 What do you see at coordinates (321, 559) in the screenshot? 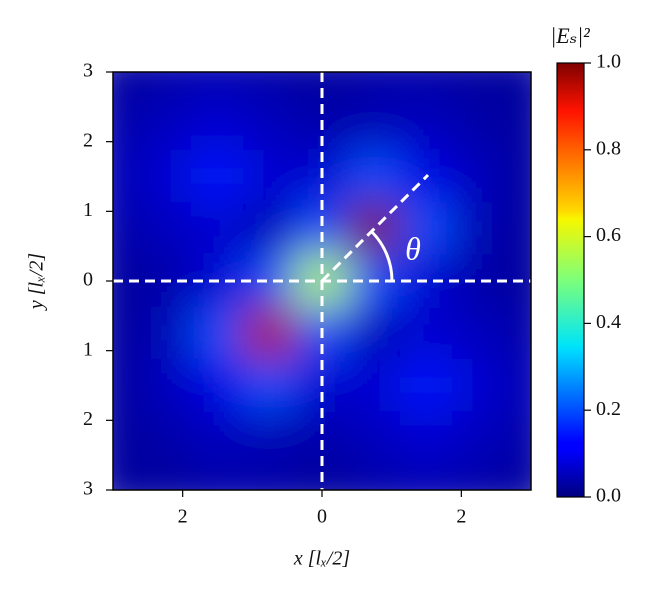
I see `x-axis-label: x [lₓ/2]` at bounding box center [321, 559].